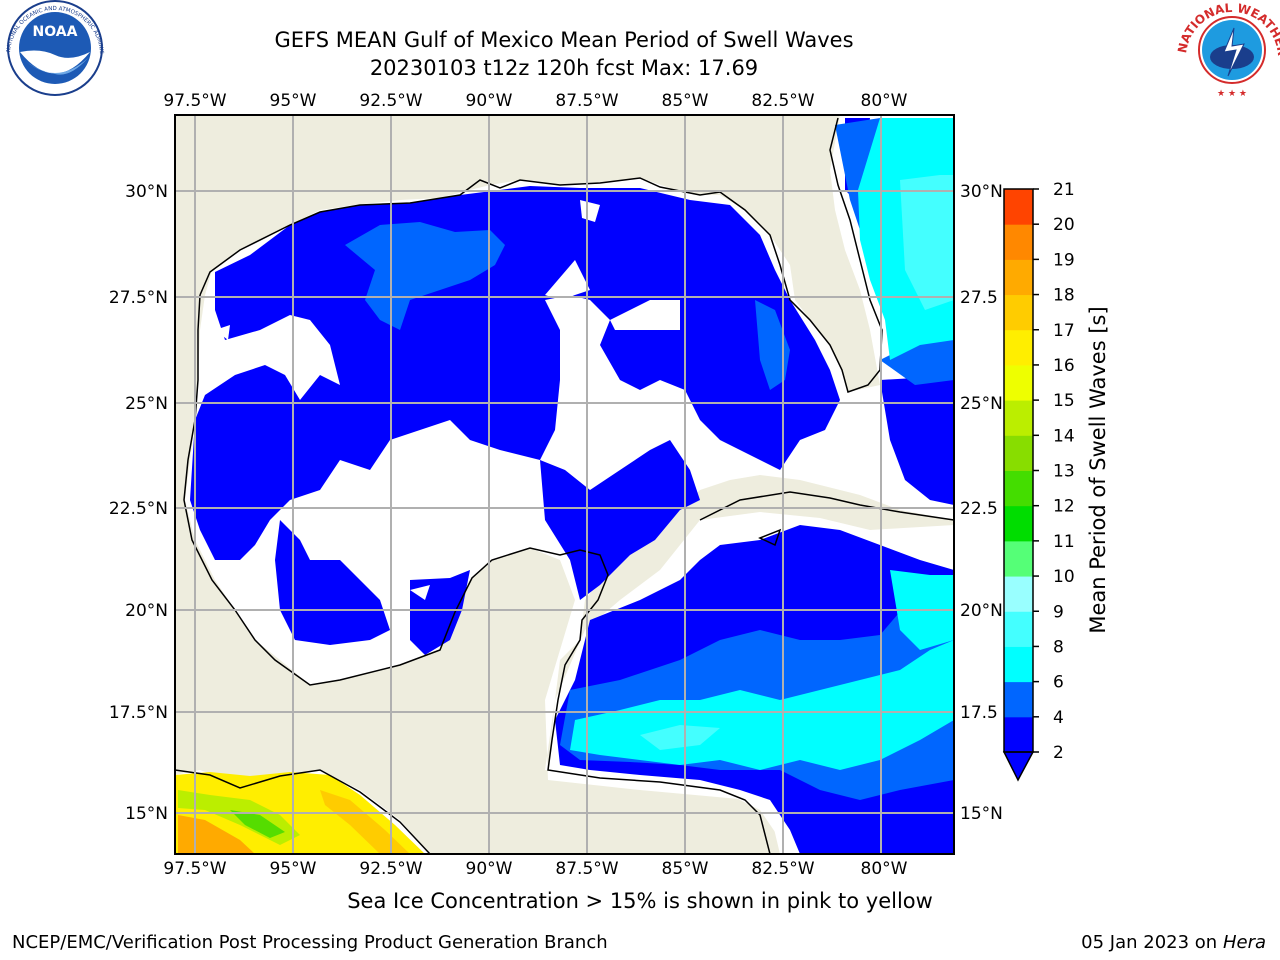 The image size is (1280, 960). What do you see at coordinates (979, 713) in the screenshot?
I see `lat-label: 17.5` at bounding box center [979, 713].